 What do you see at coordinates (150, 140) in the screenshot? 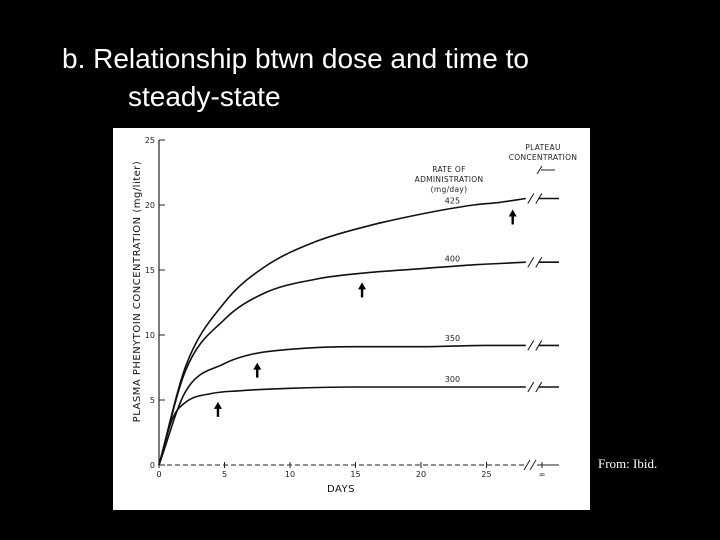
I see `y-tick-label: 25` at bounding box center [150, 140].